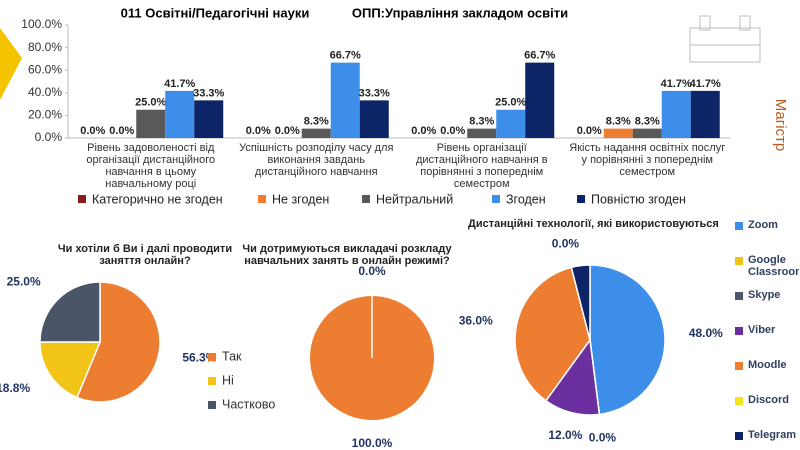 The height and width of the screenshot is (450, 800). I want to click on data-label: 12.0%, so click(565, 435).